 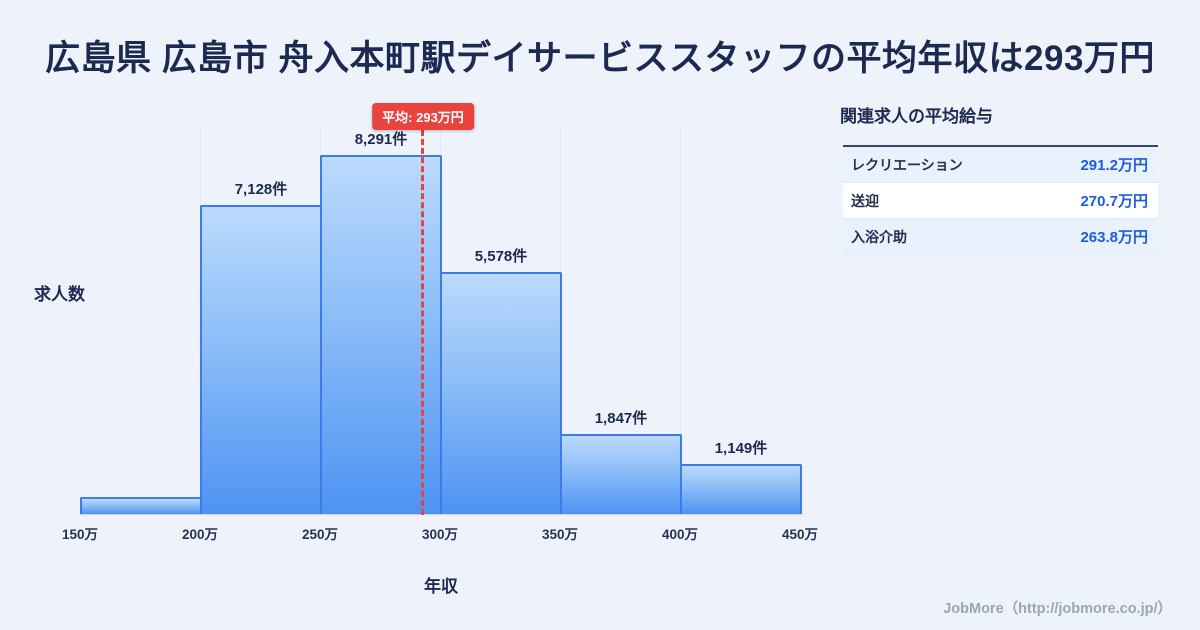 What do you see at coordinates (1114, 237) in the screenshot?
I see `related-job-value: 263.8万円` at bounding box center [1114, 237].